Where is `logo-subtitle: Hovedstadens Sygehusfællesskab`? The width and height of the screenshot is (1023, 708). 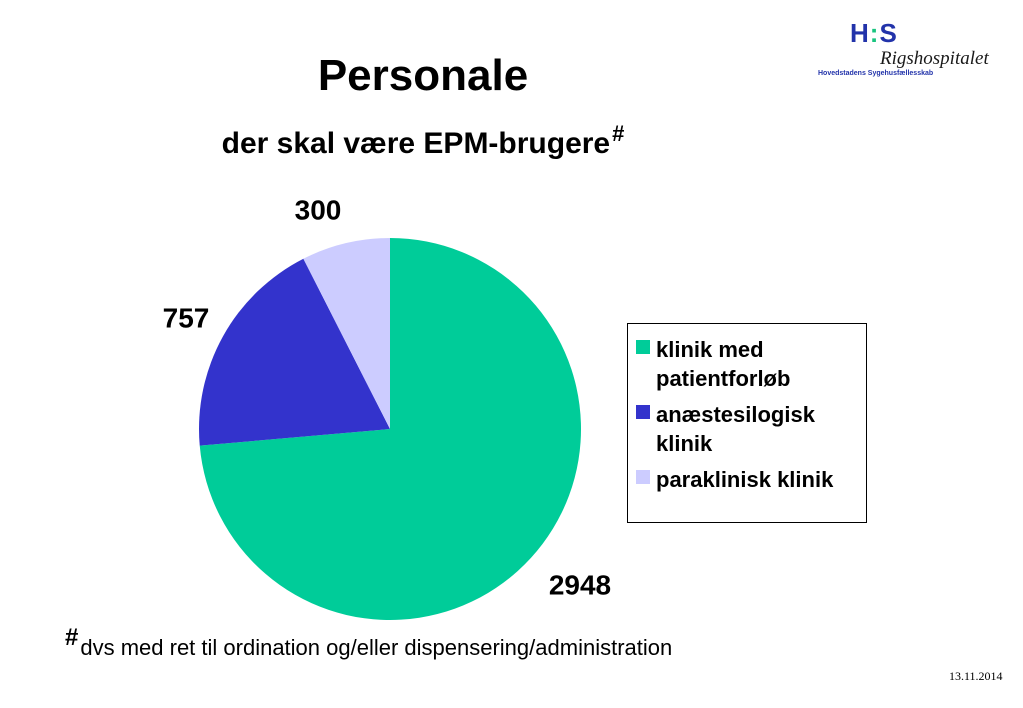
logo-subtitle: Hovedstadens Sygehusfællesskab is located at coordinates (876, 73).